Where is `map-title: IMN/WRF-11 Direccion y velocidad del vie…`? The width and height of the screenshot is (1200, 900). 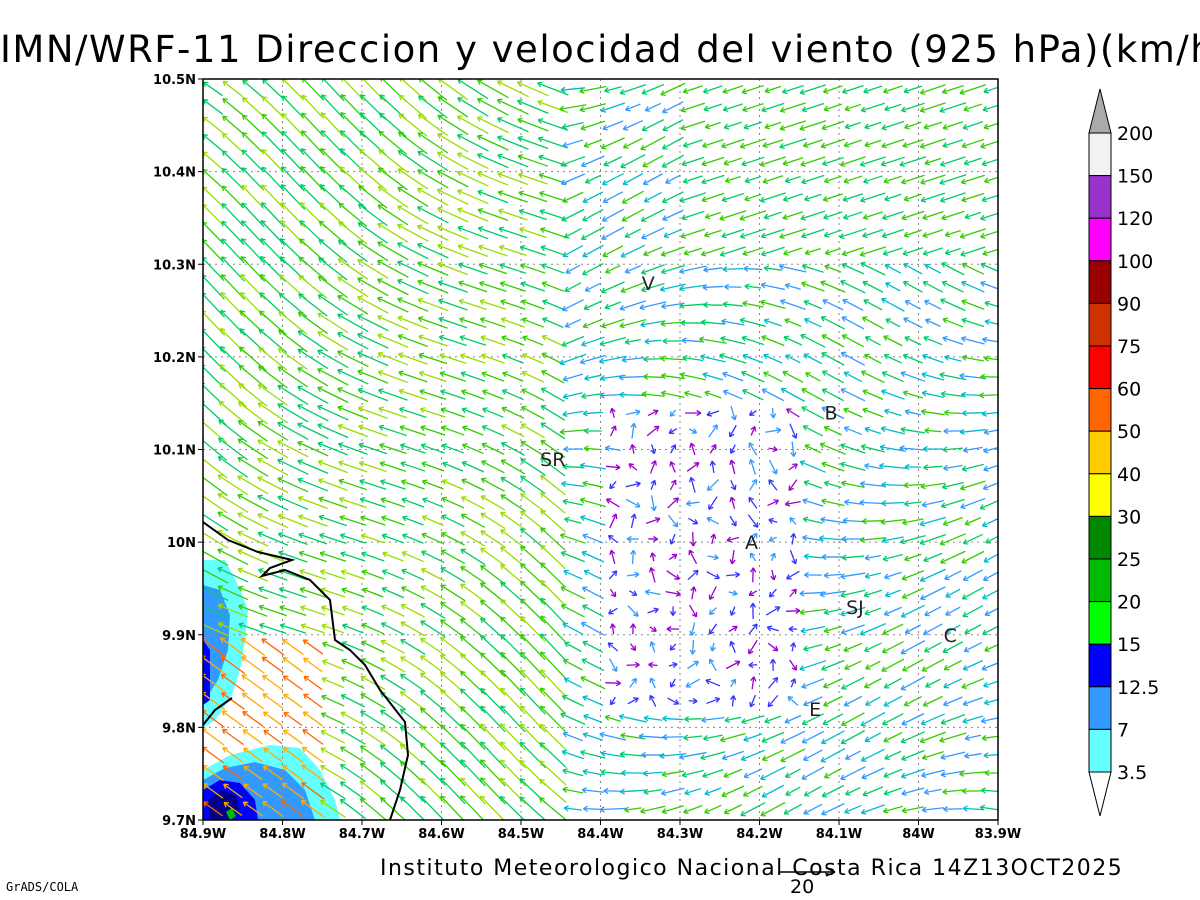
map-title: IMN/WRF-11 Direccion y velocidad del vie… is located at coordinates (600, 49).